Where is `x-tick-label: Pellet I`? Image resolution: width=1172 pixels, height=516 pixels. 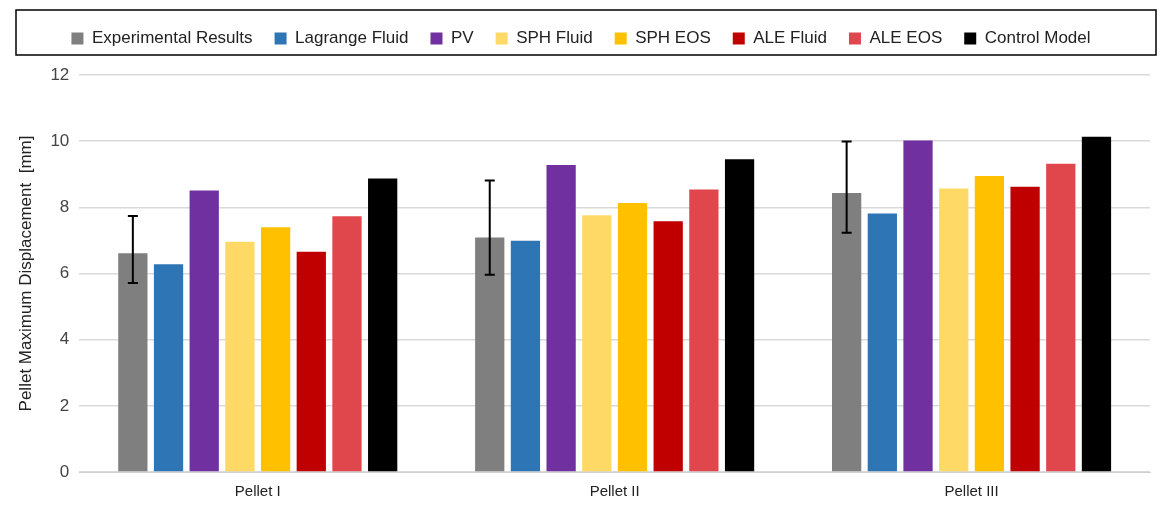 x-tick-label: Pellet I is located at coordinates (257, 491).